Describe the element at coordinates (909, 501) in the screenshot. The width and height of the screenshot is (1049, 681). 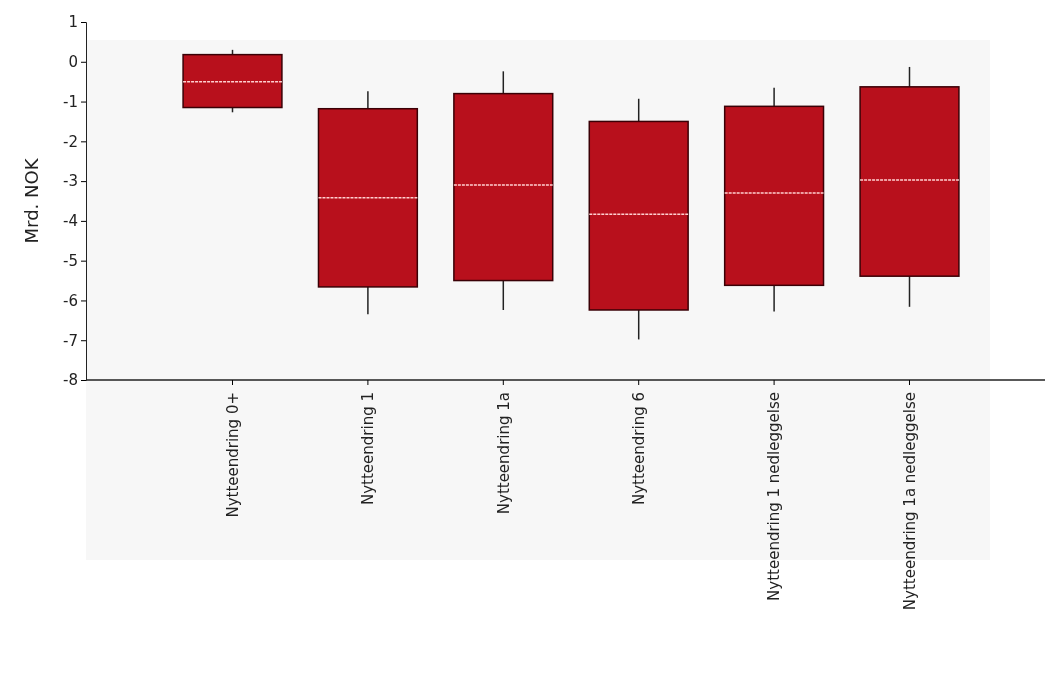
I see `x-tick-label: Nytteendring 1a nedleggelse` at that location.